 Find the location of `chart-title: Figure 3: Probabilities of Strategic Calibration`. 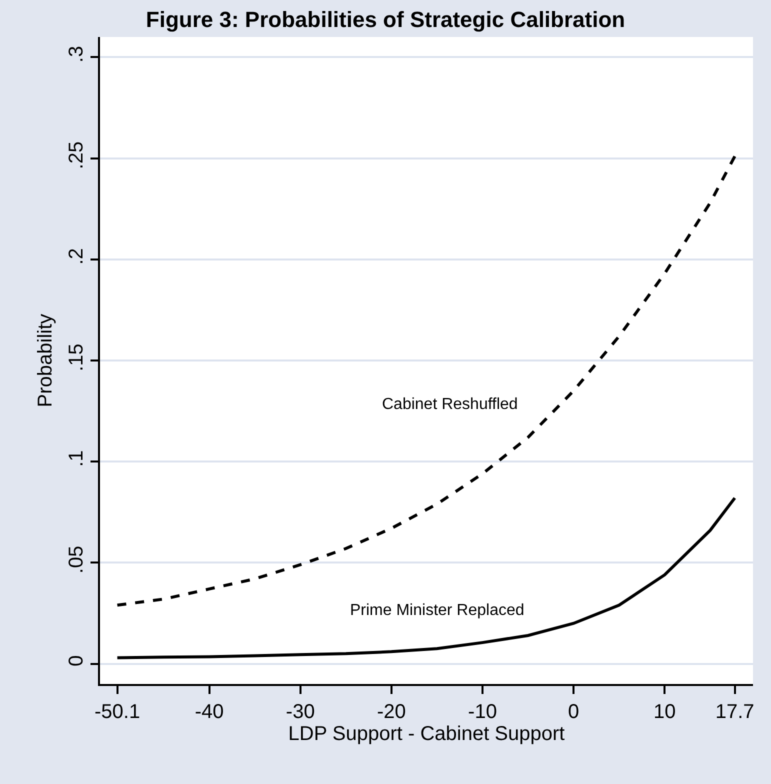

chart-title: Figure 3: Probabilities of Strategic Calibration is located at coordinates (386, 19).